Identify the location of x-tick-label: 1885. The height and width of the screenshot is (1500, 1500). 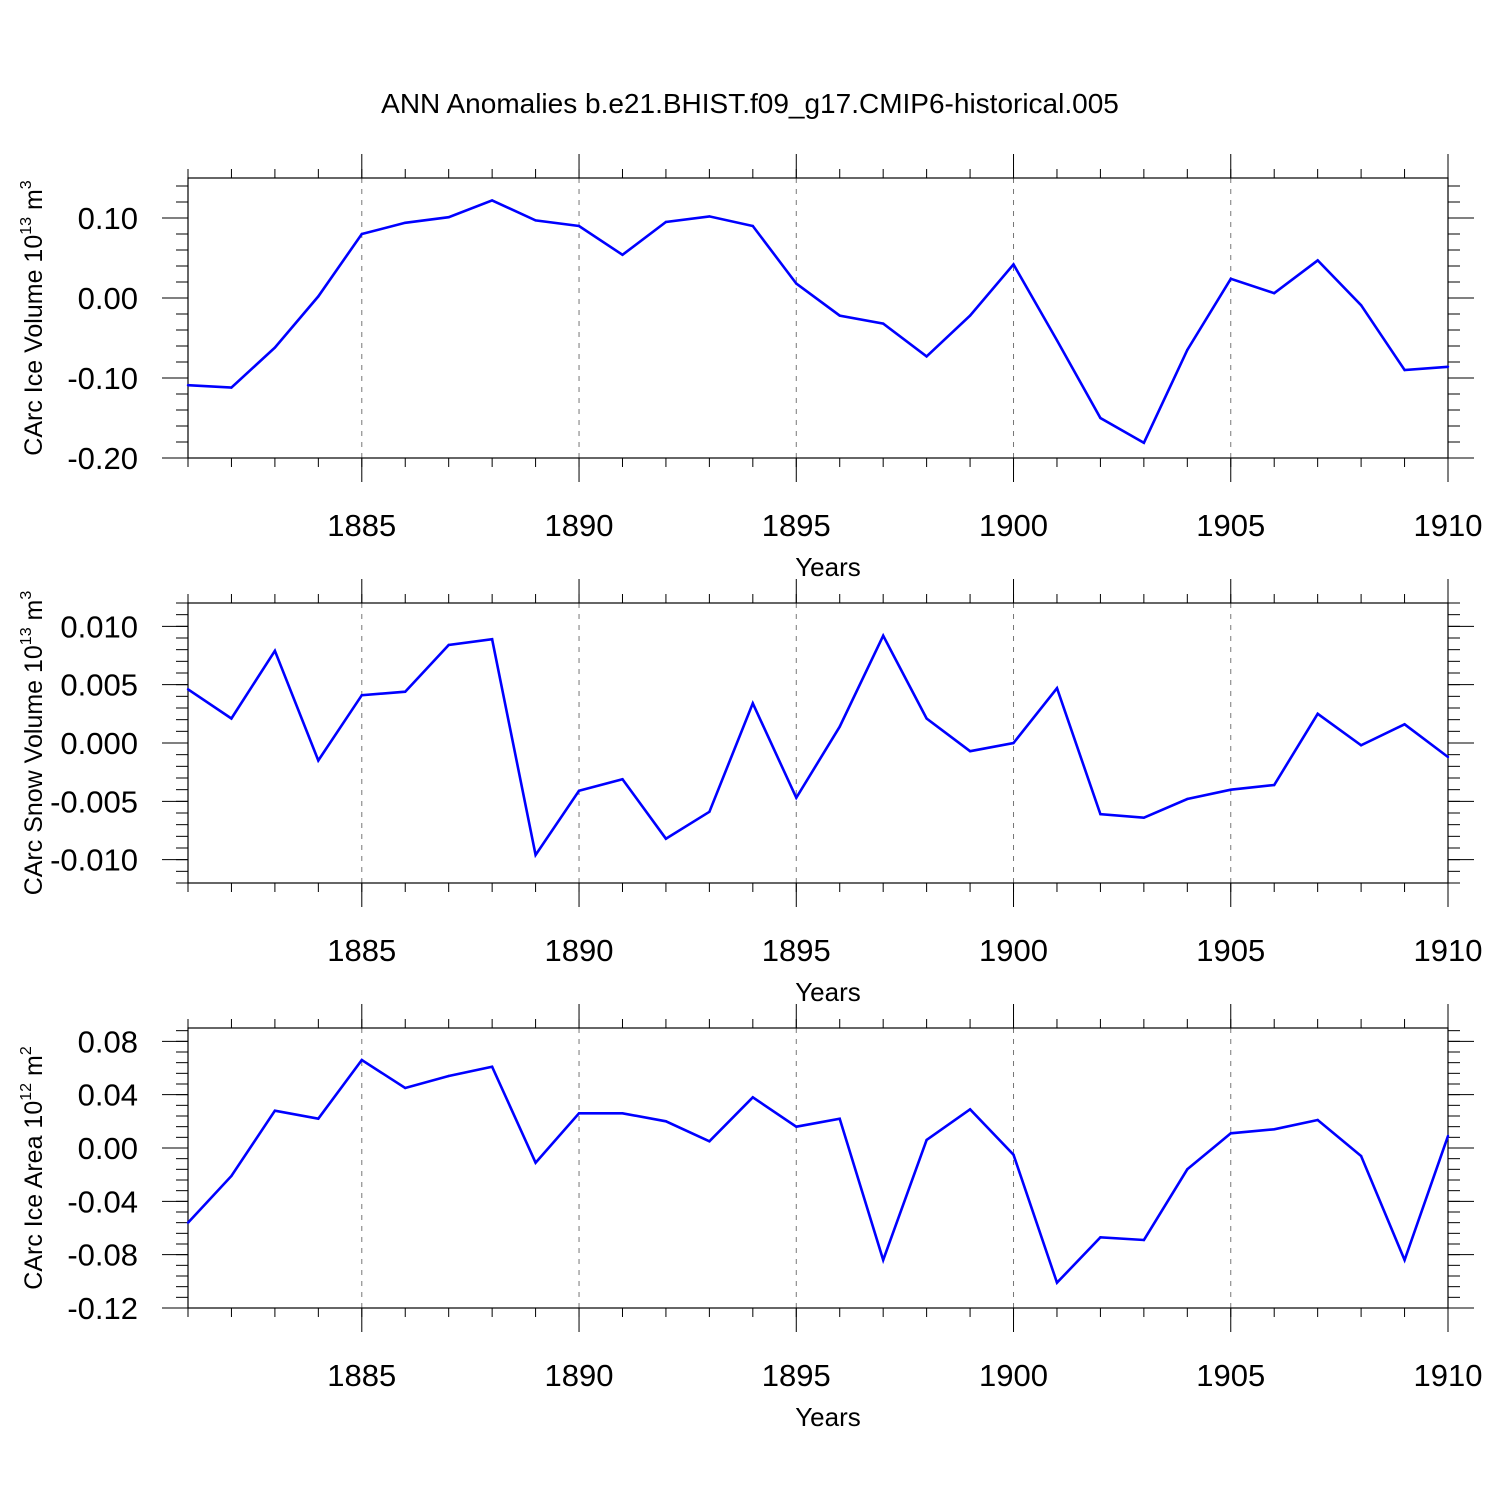
(361, 1375).